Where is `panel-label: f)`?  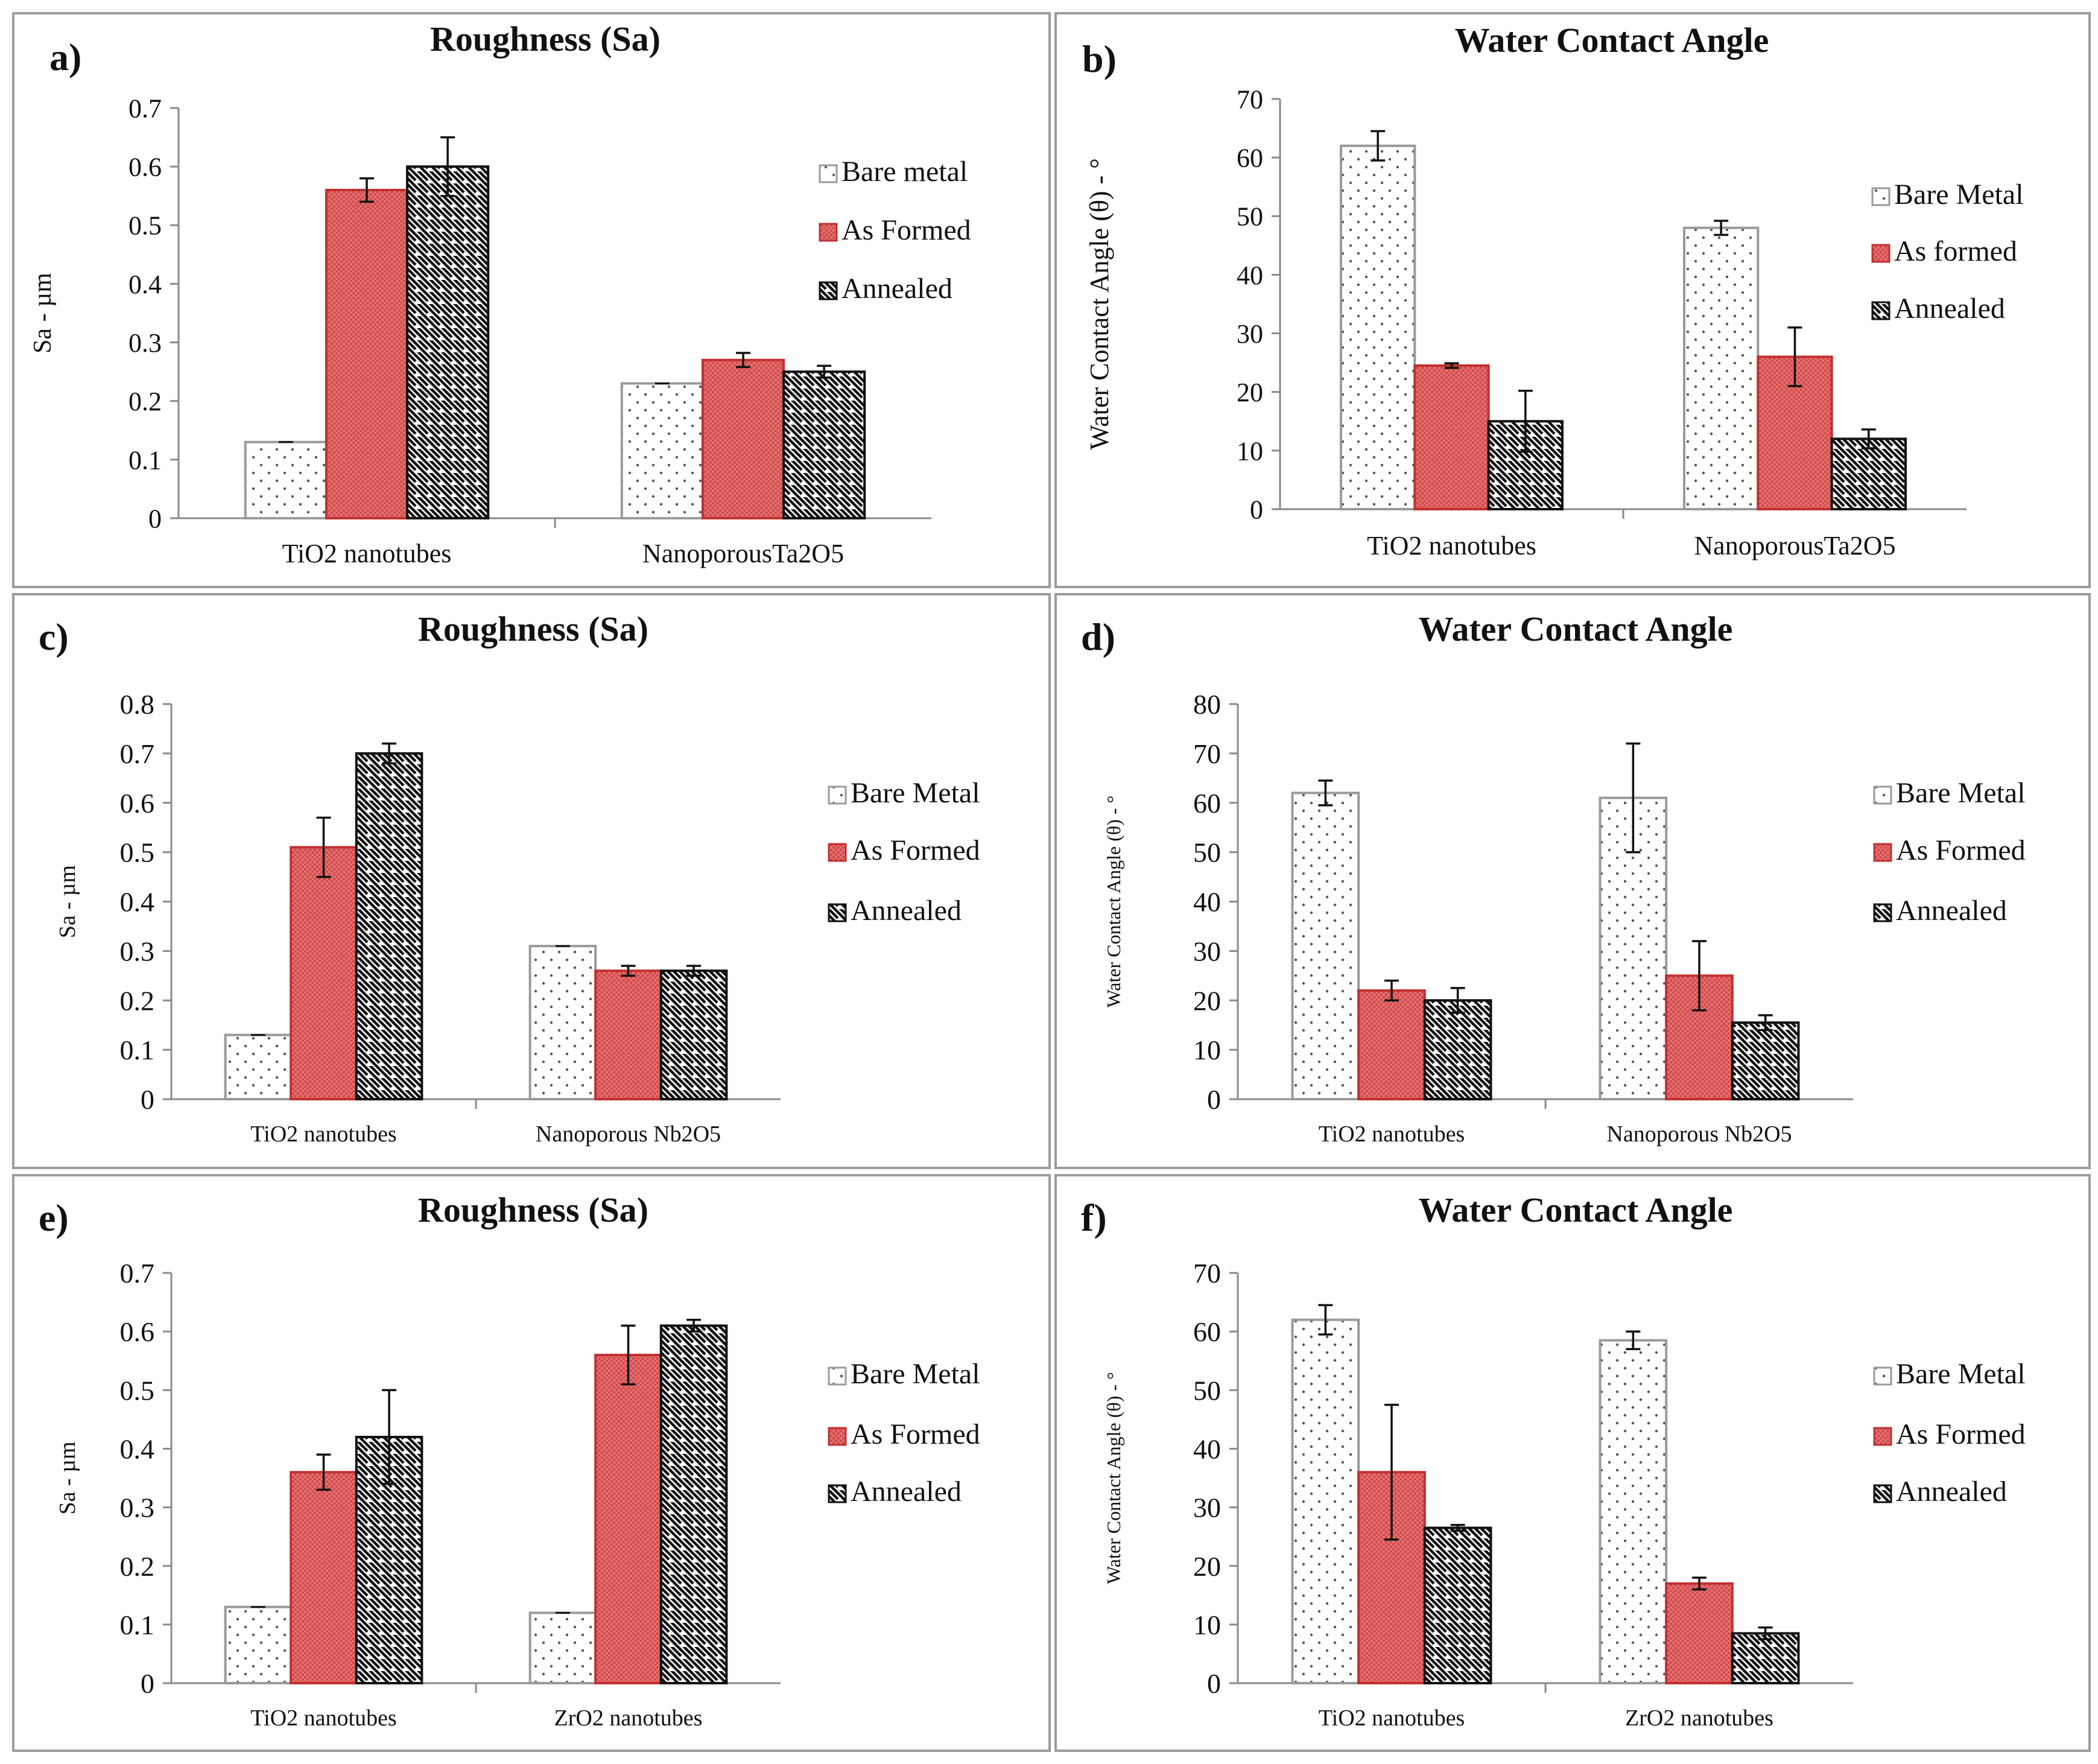 panel-label: f) is located at coordinates (1094, 1217).